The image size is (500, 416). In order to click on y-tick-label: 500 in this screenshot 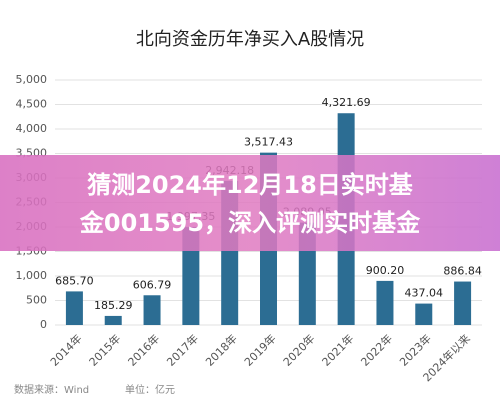, I will do `click(36, 300)`.